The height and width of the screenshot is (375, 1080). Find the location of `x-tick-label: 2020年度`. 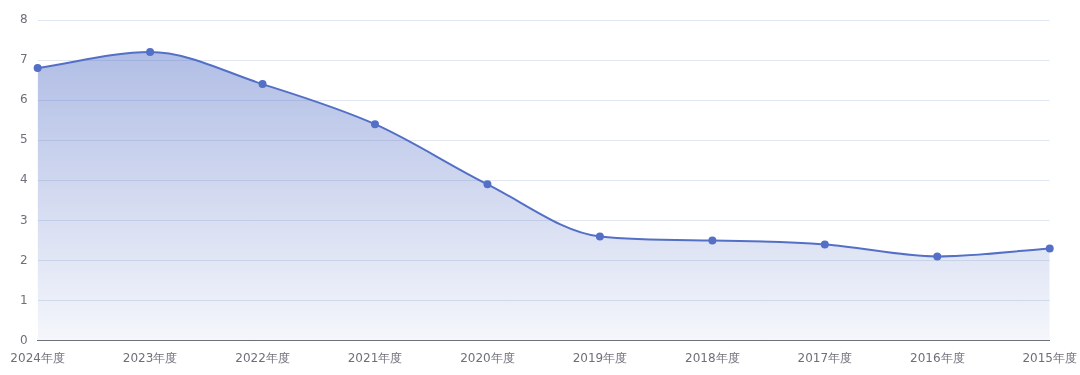

x-tick-label: 2020年度 is located at coordinates (487, 357).